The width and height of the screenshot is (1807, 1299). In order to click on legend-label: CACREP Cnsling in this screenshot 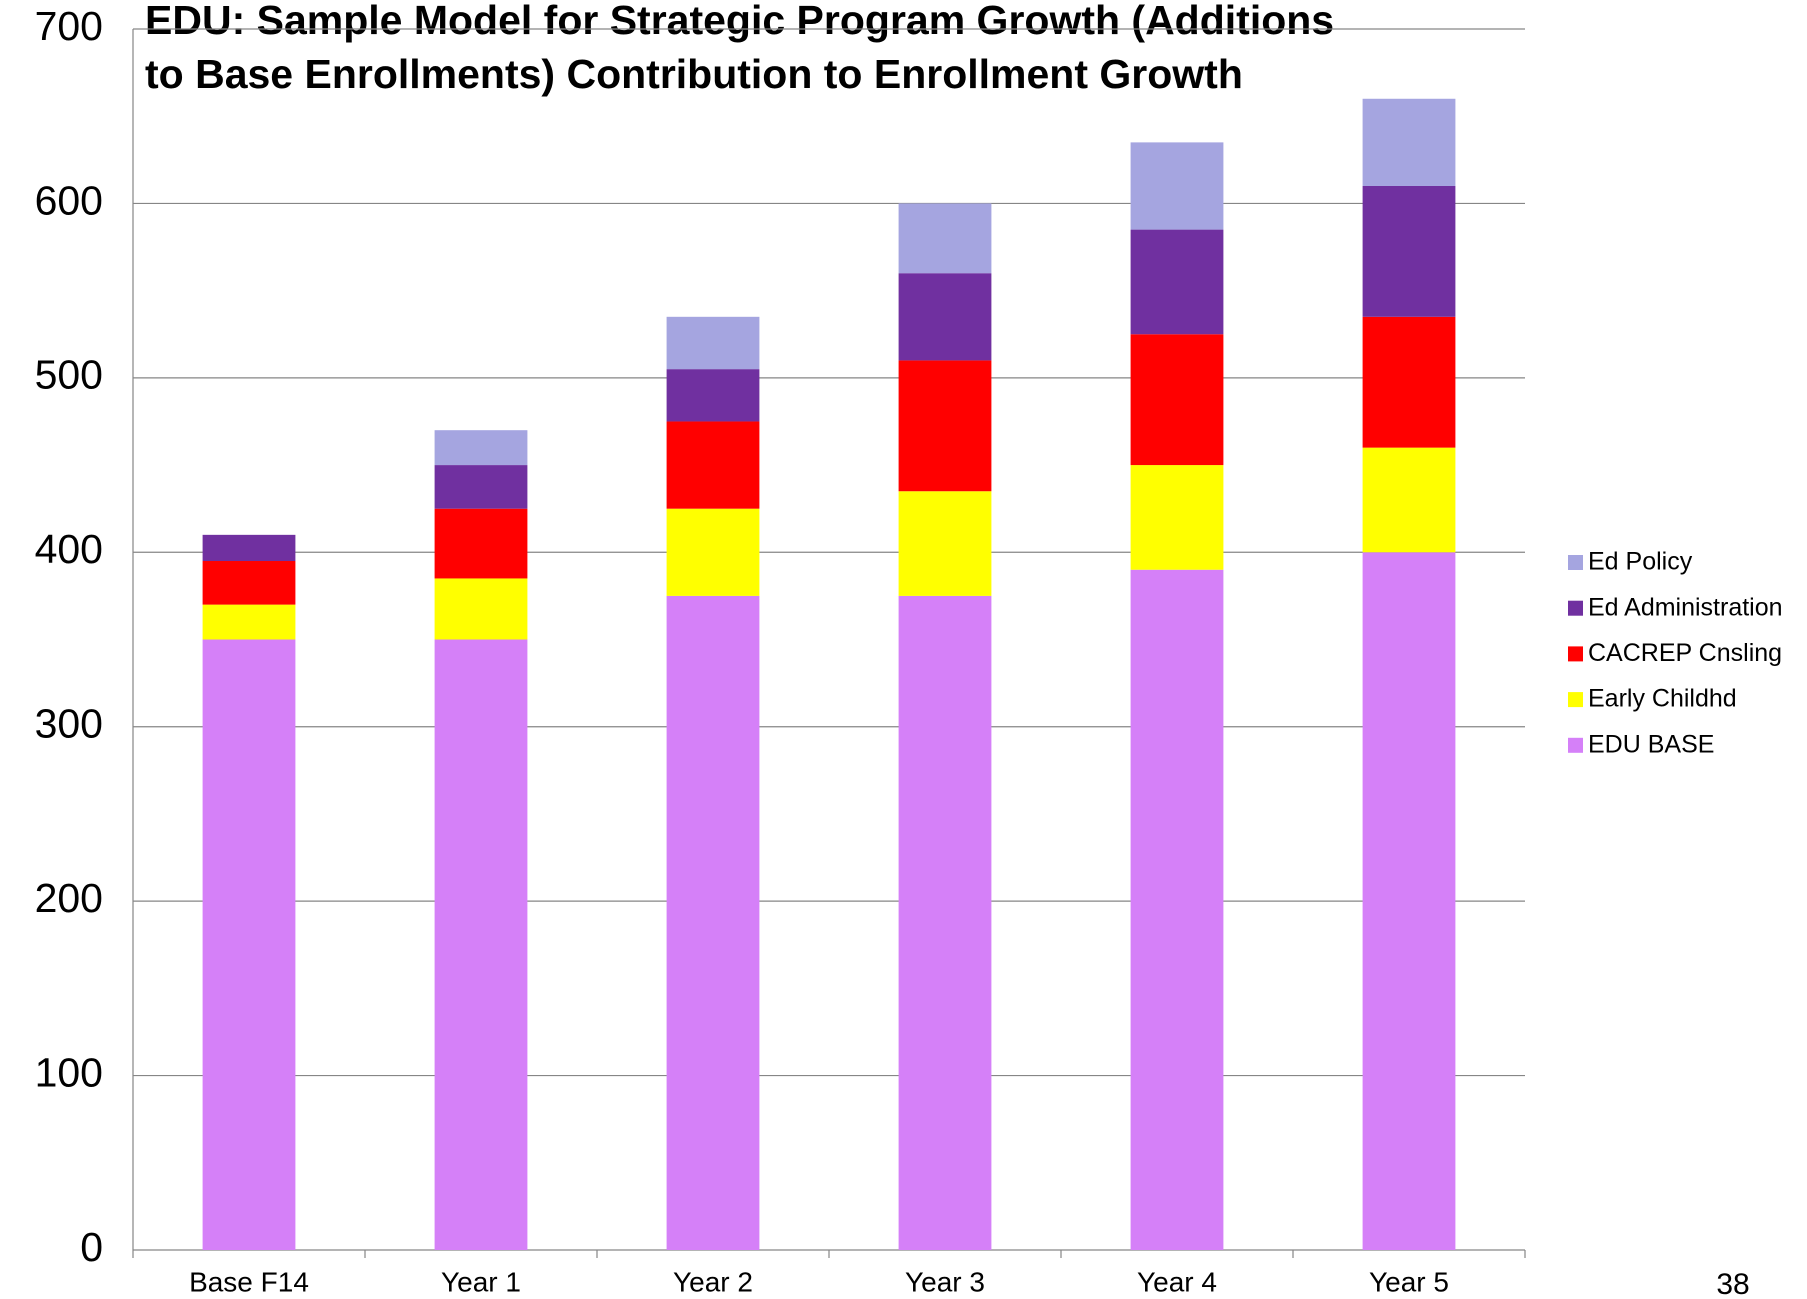, I will do `click(1685, 653)`.